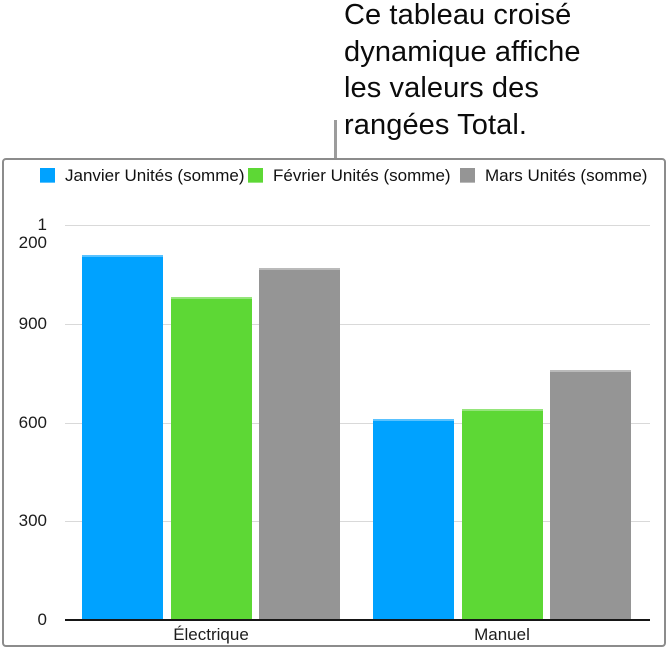  What do you see at coordinates (122, 437) in the screenshot?
I see `bar-janvier-electrique` at bounding box center [122, 437].